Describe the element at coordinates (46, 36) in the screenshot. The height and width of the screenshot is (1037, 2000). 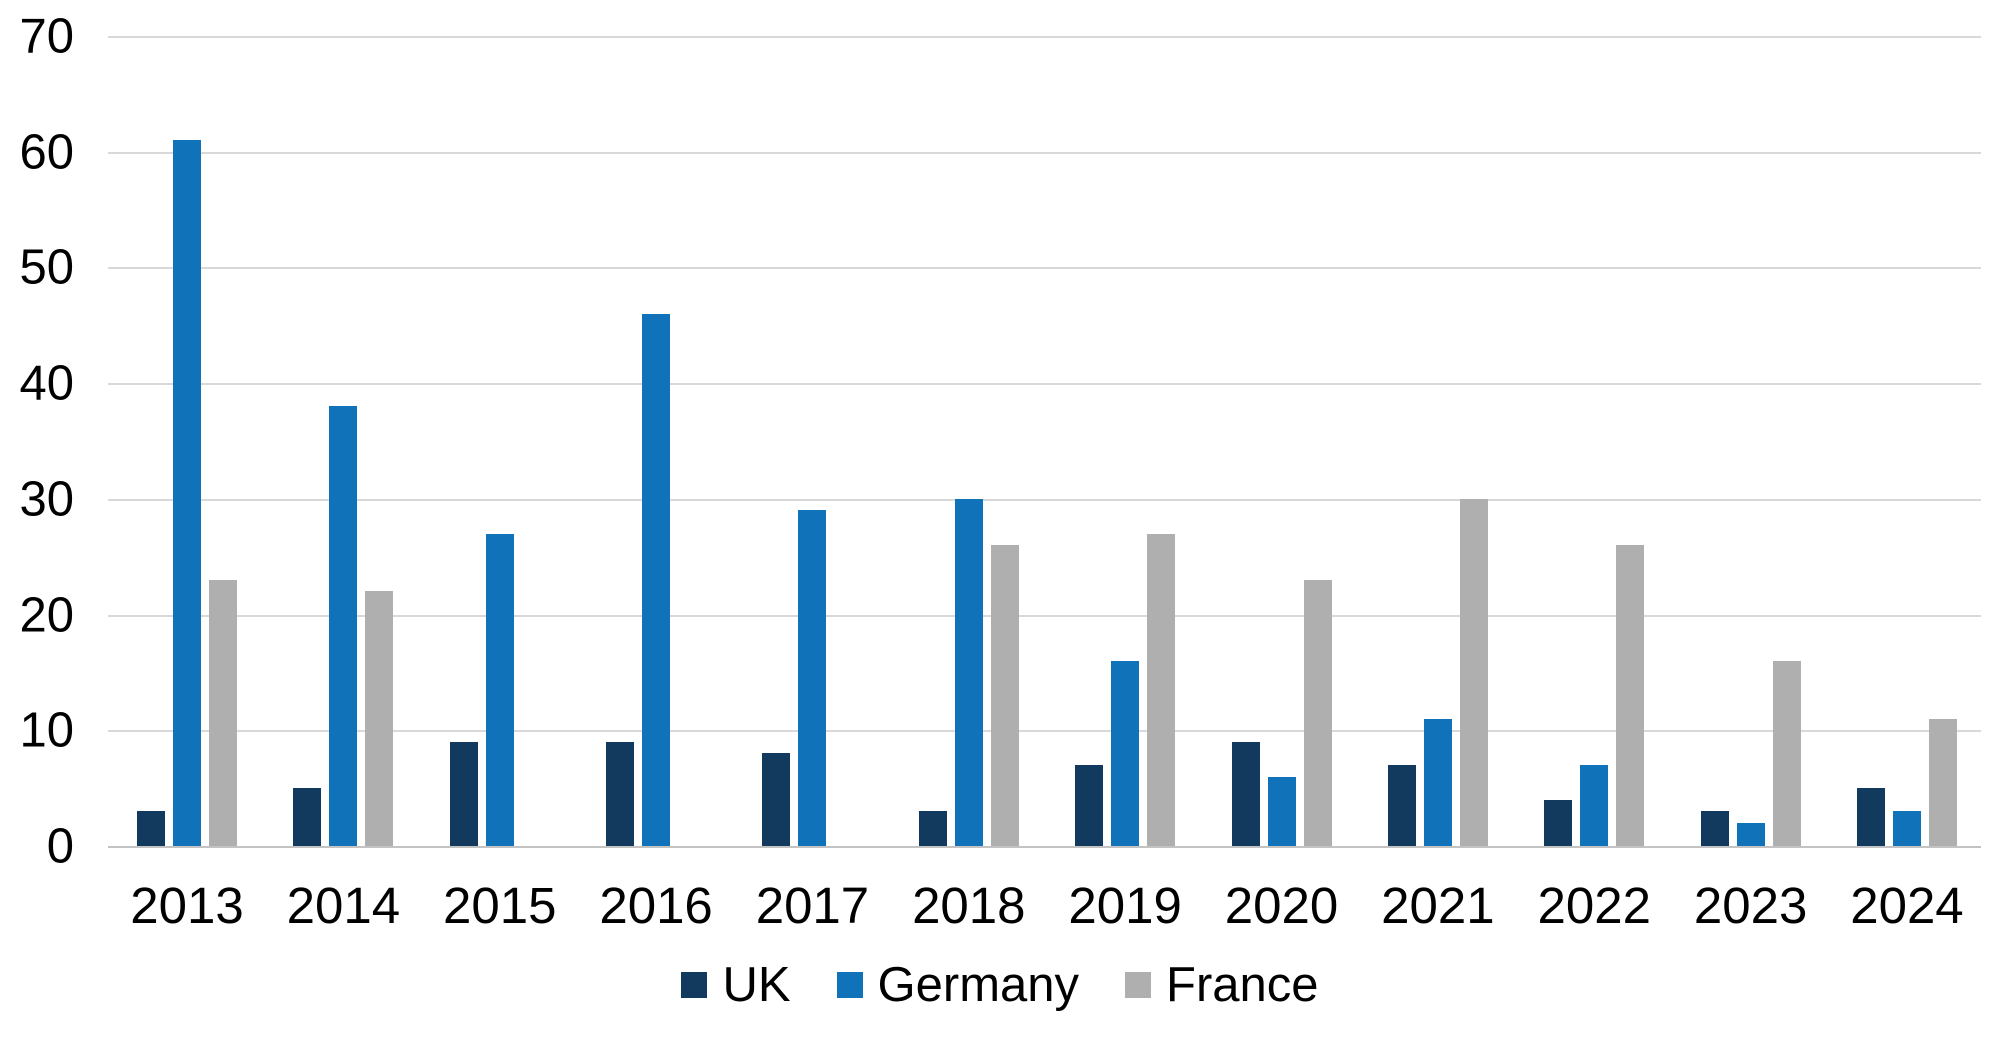
I see `y-tick-label-70: 70` at that location.